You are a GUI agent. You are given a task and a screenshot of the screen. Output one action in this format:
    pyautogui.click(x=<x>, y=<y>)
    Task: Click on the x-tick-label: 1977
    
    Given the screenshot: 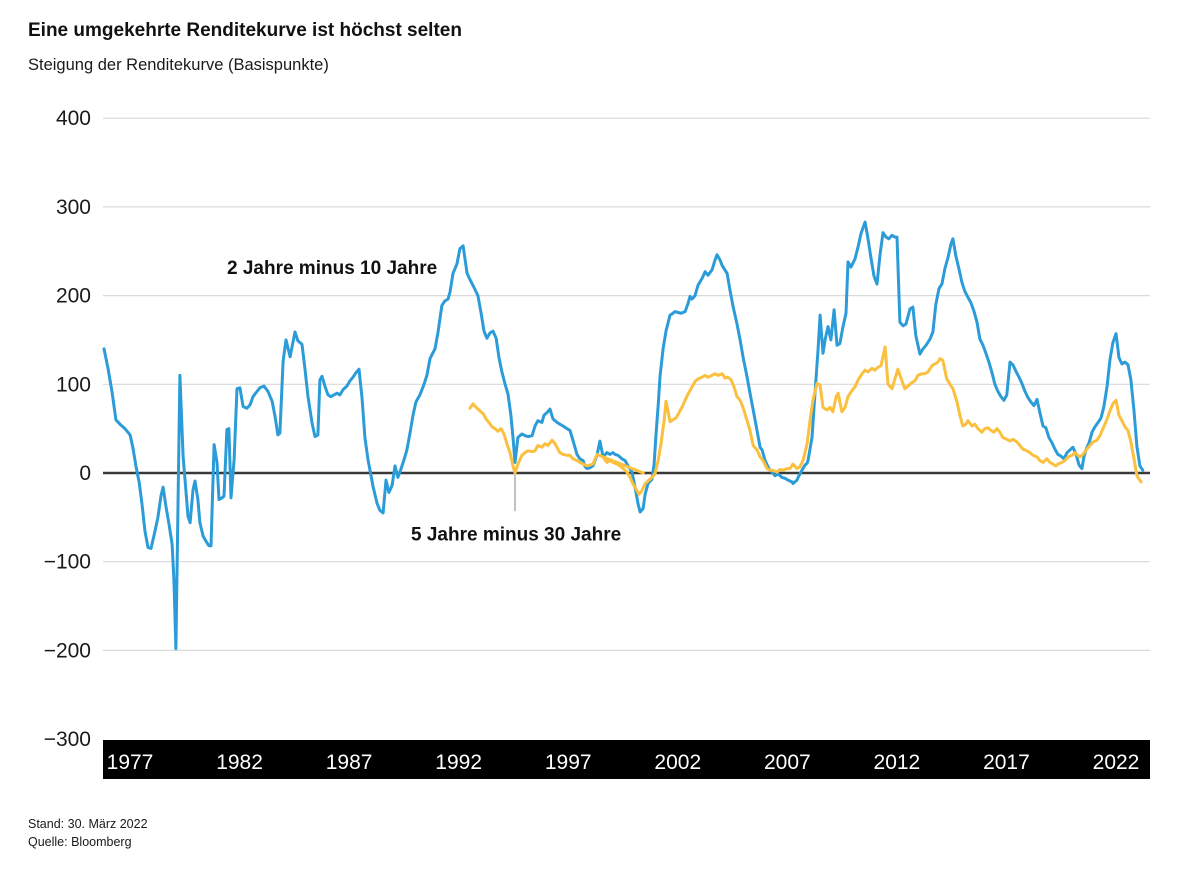 What is the action you would take?
    pyautogui.click(x=130, y=762)
    